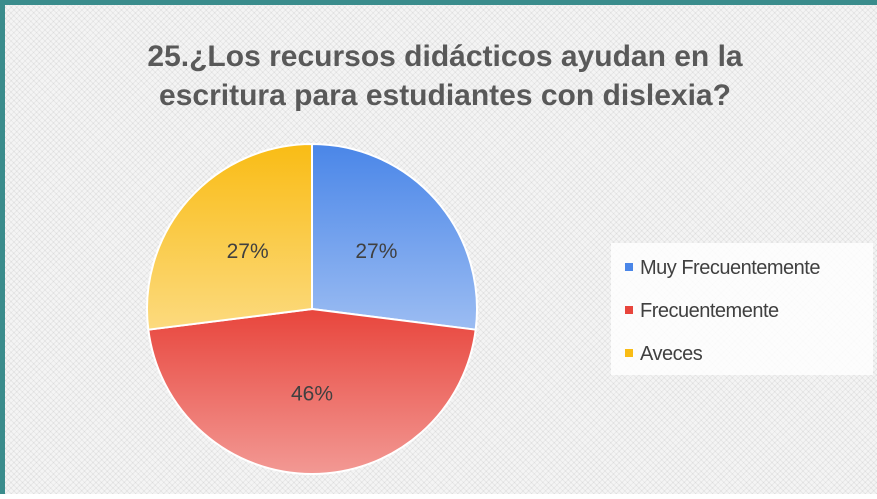 The width and height of the screenshot is (877, 499). I want to click on legend-item: Frecuentemente, so click(702, 311).